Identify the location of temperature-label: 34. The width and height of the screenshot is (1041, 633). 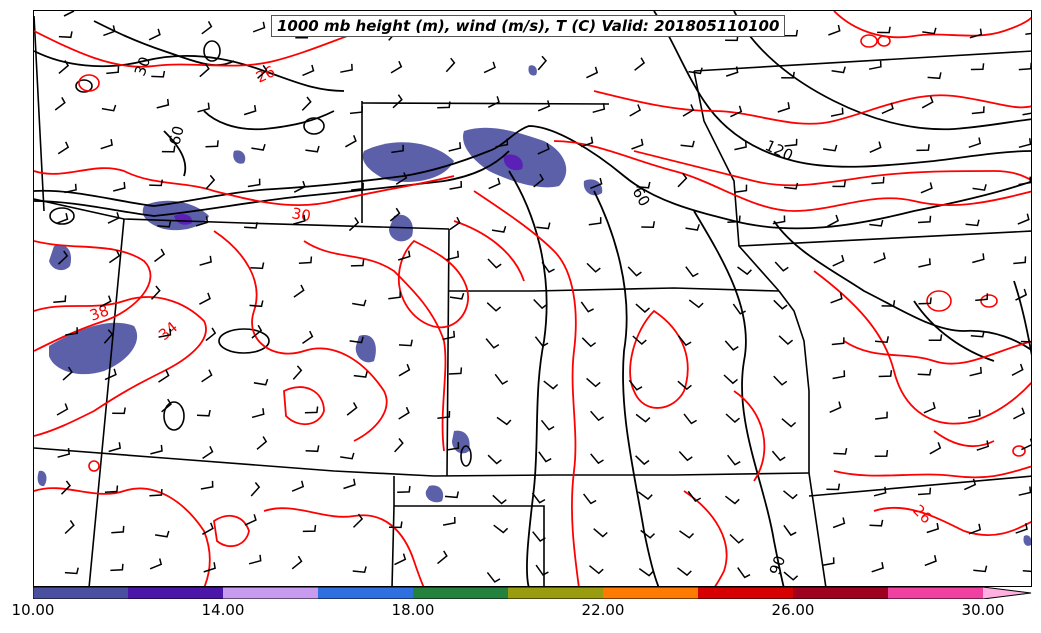
(168, 331).